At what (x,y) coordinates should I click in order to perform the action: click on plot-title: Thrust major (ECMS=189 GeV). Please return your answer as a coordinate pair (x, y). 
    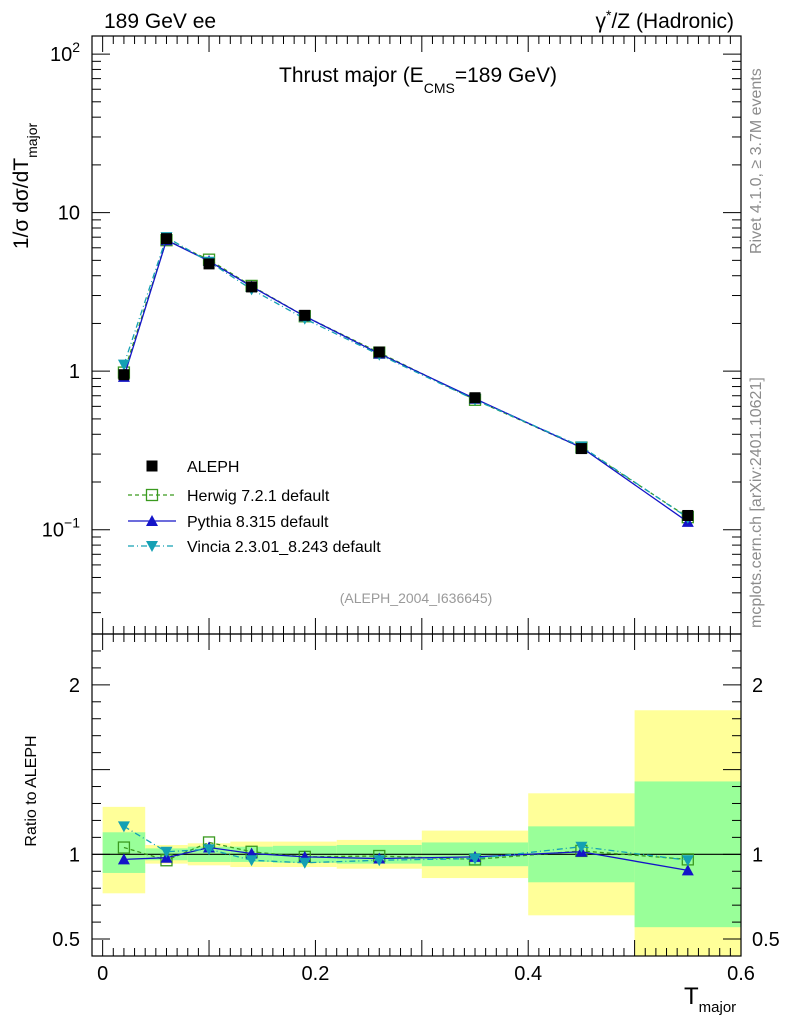
    Looking at the image, I should click on (418, 80).